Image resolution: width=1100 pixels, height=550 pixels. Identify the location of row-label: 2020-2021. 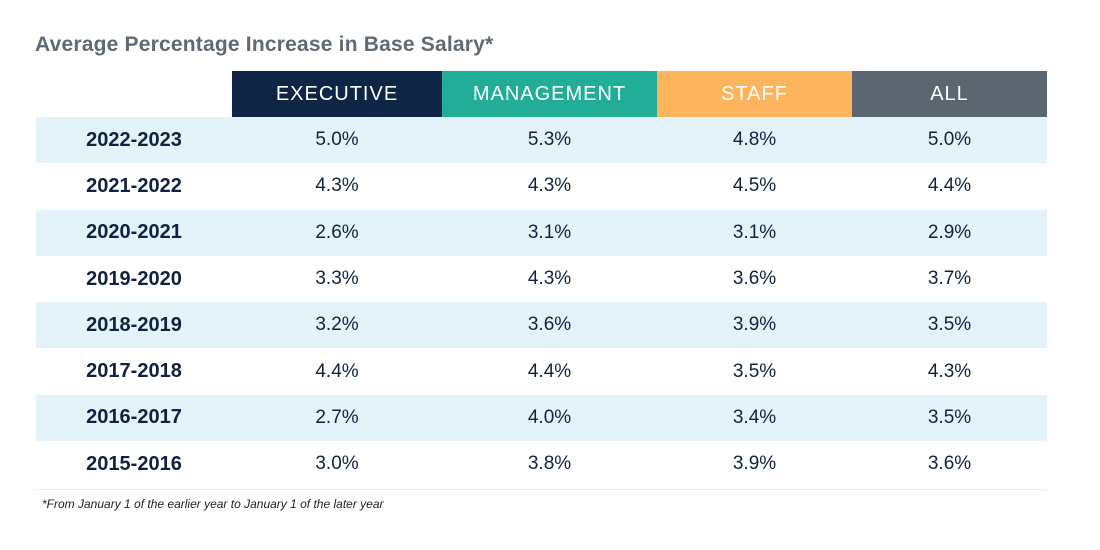
(134, 232).